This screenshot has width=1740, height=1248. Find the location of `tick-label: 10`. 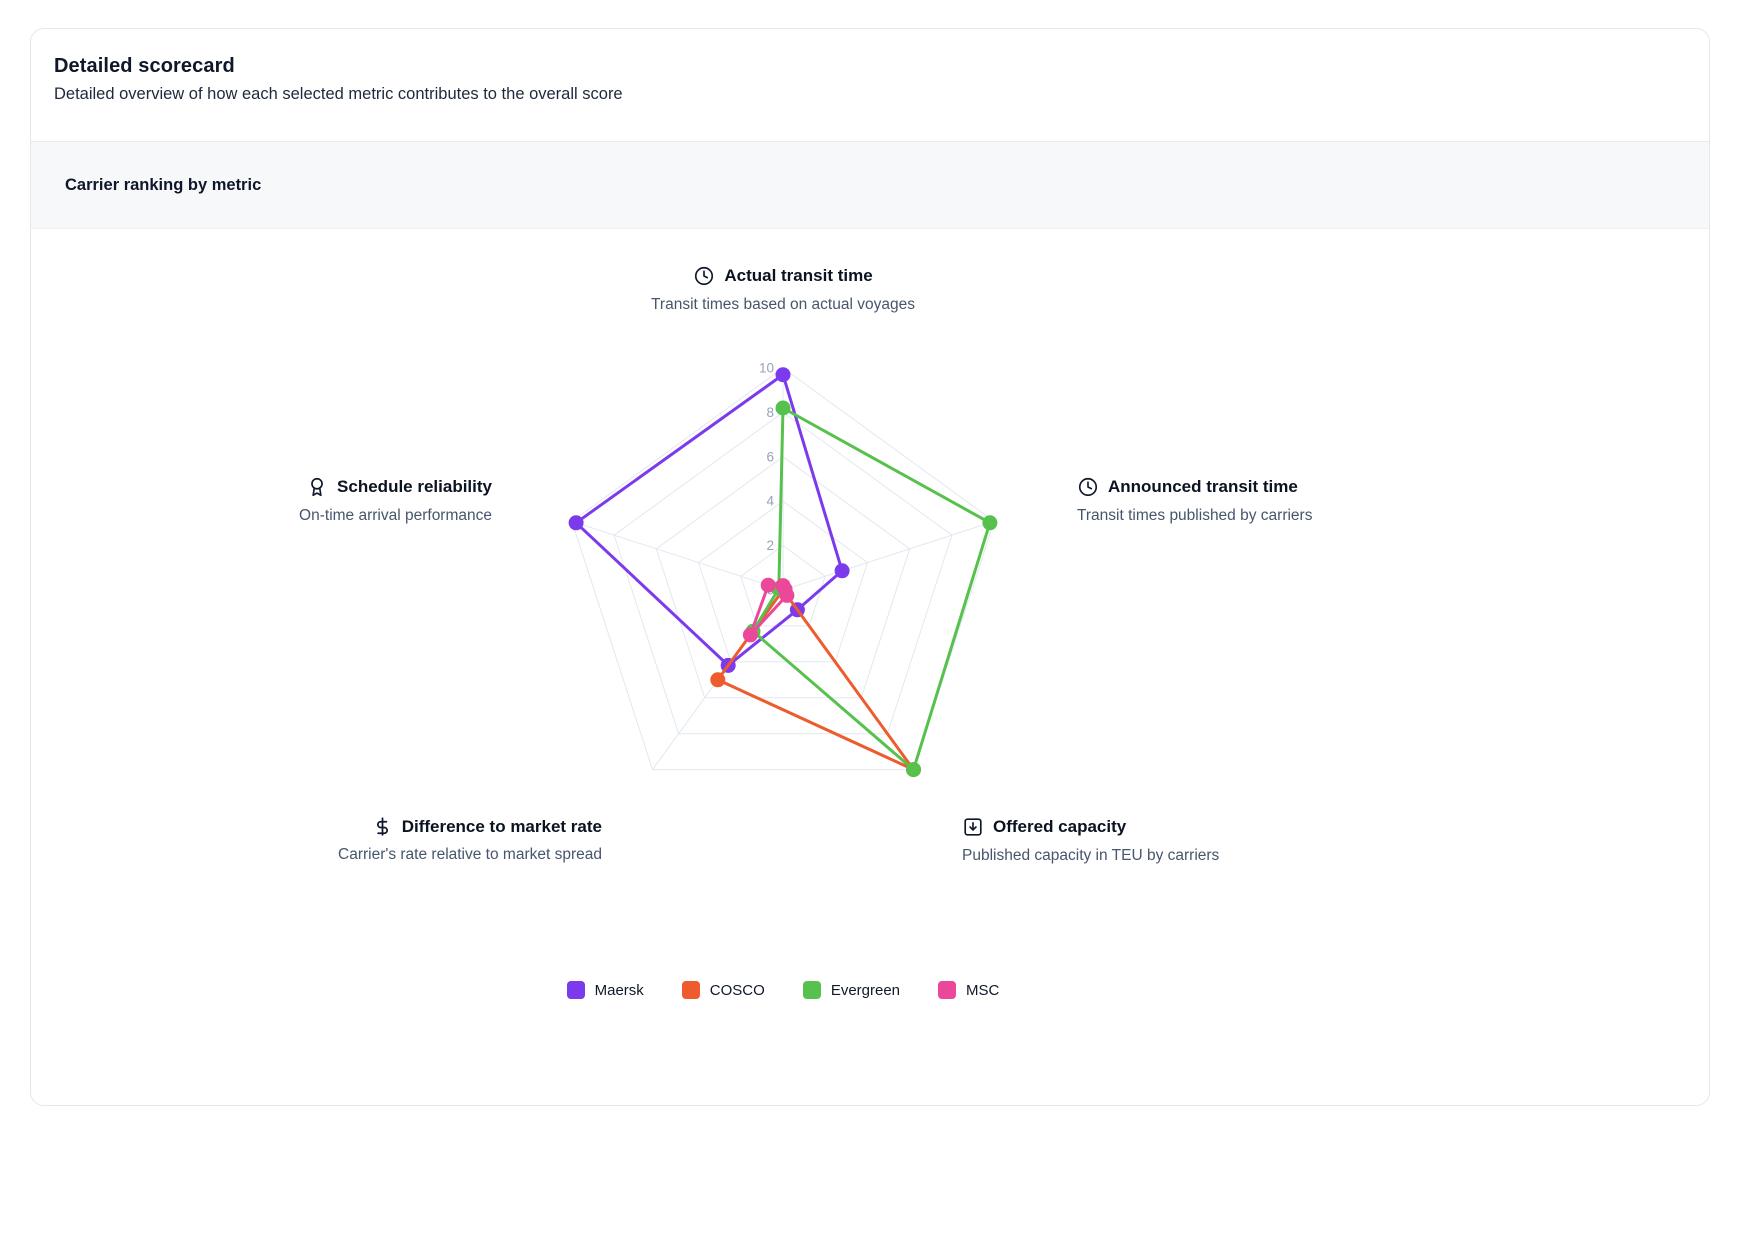

tick-label: 10 is located at coordinates (766, 368).